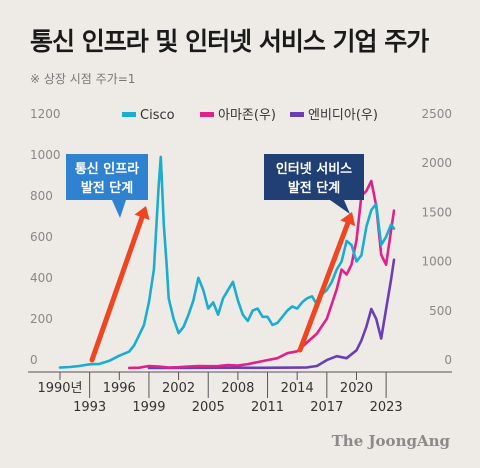  What do you see at coordinates (448, 360) in the screenshot?
I see `right-tick-label: 0` at bounding box center [448, 360].